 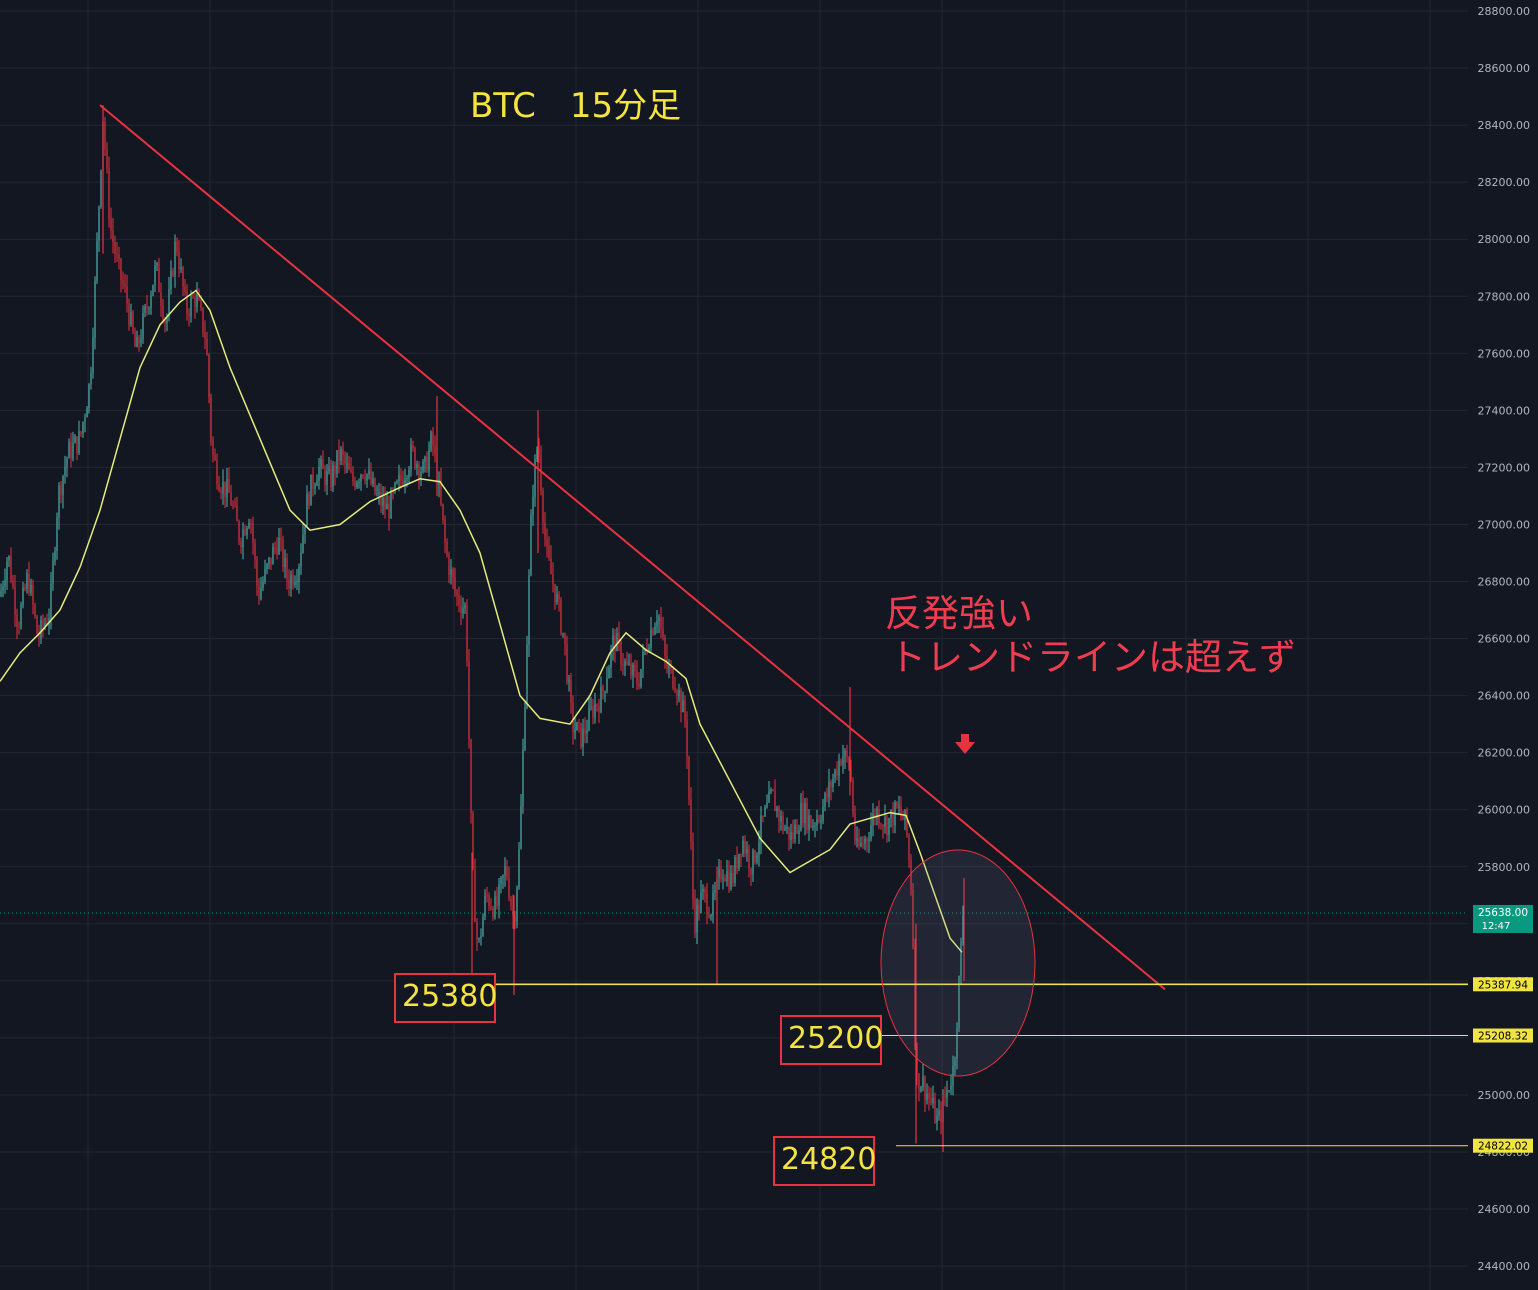 I want to click on level-label-24820: 24820, so click(x=824, y=1161).